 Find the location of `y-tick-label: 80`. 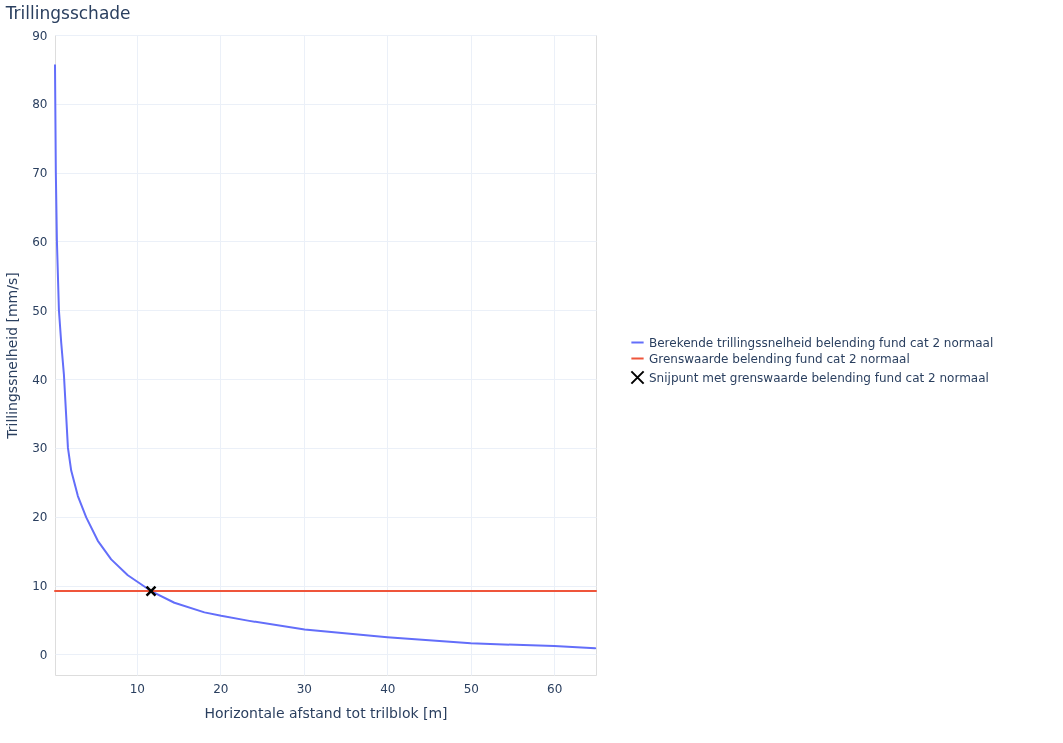

y-tick-label: 80 is located at coordinates (40, 104).